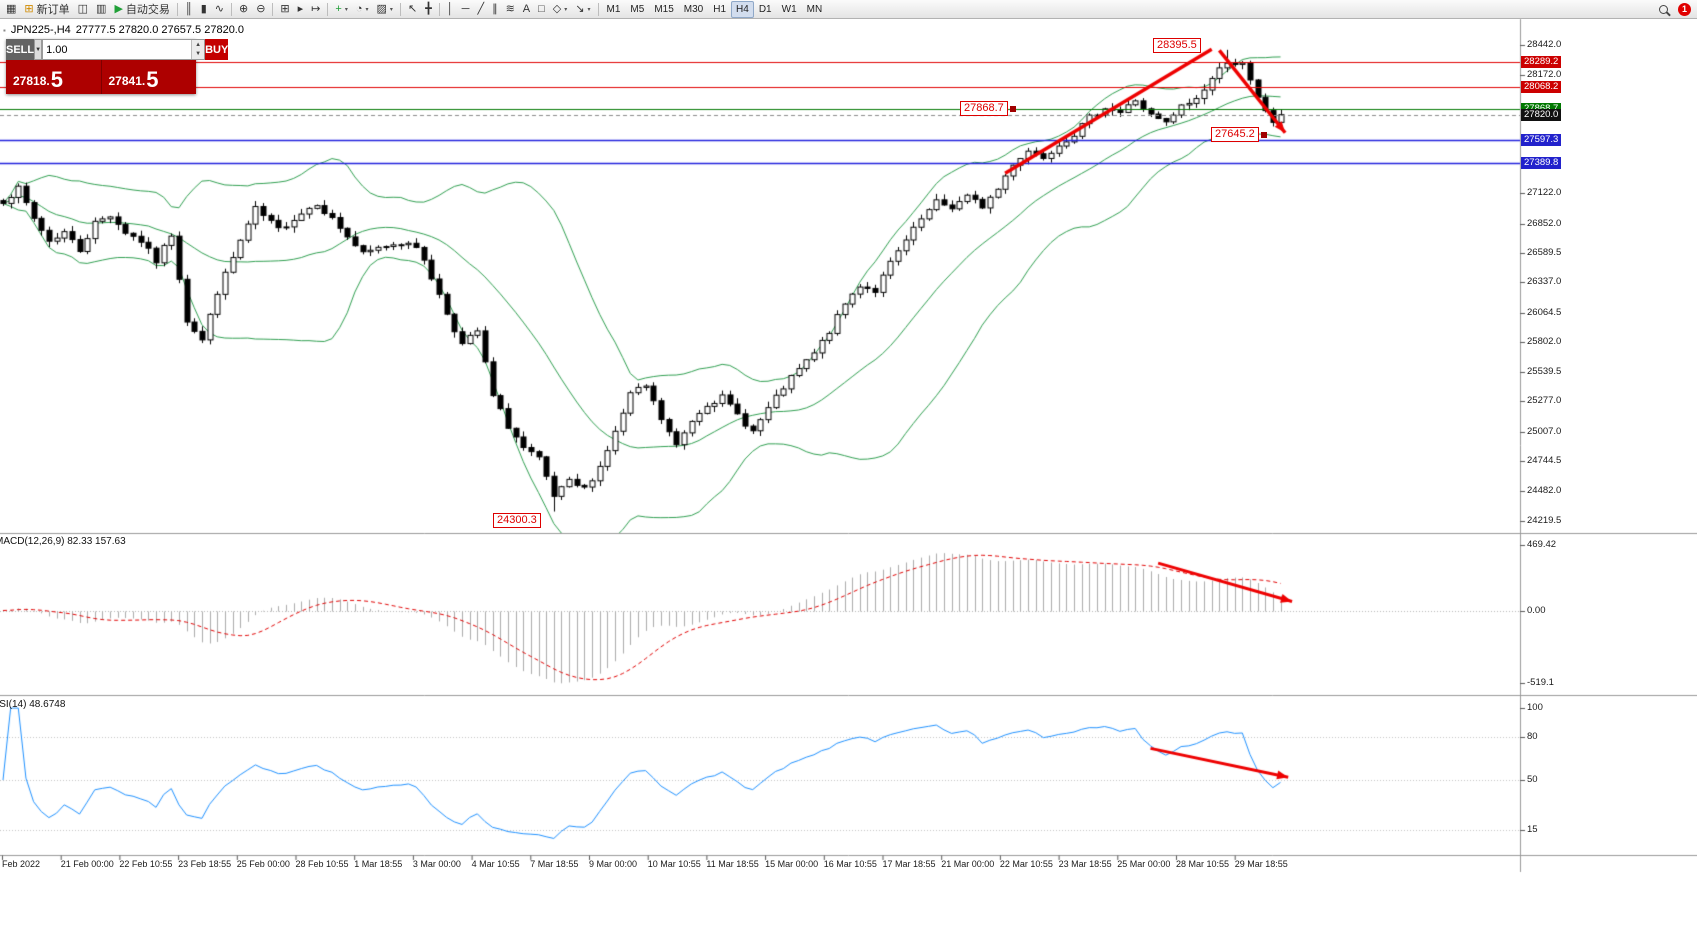 The image size is (1697, 946). I want to click on volume-box: ▲ ▼, so click(124, 49).